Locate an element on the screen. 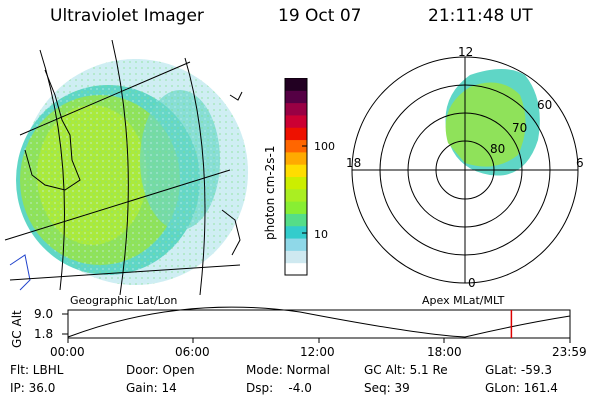 The height and width of the screenshot is (400, 600). instrument-title: Ultraviolet Imager is located at coordinates (127, 16).